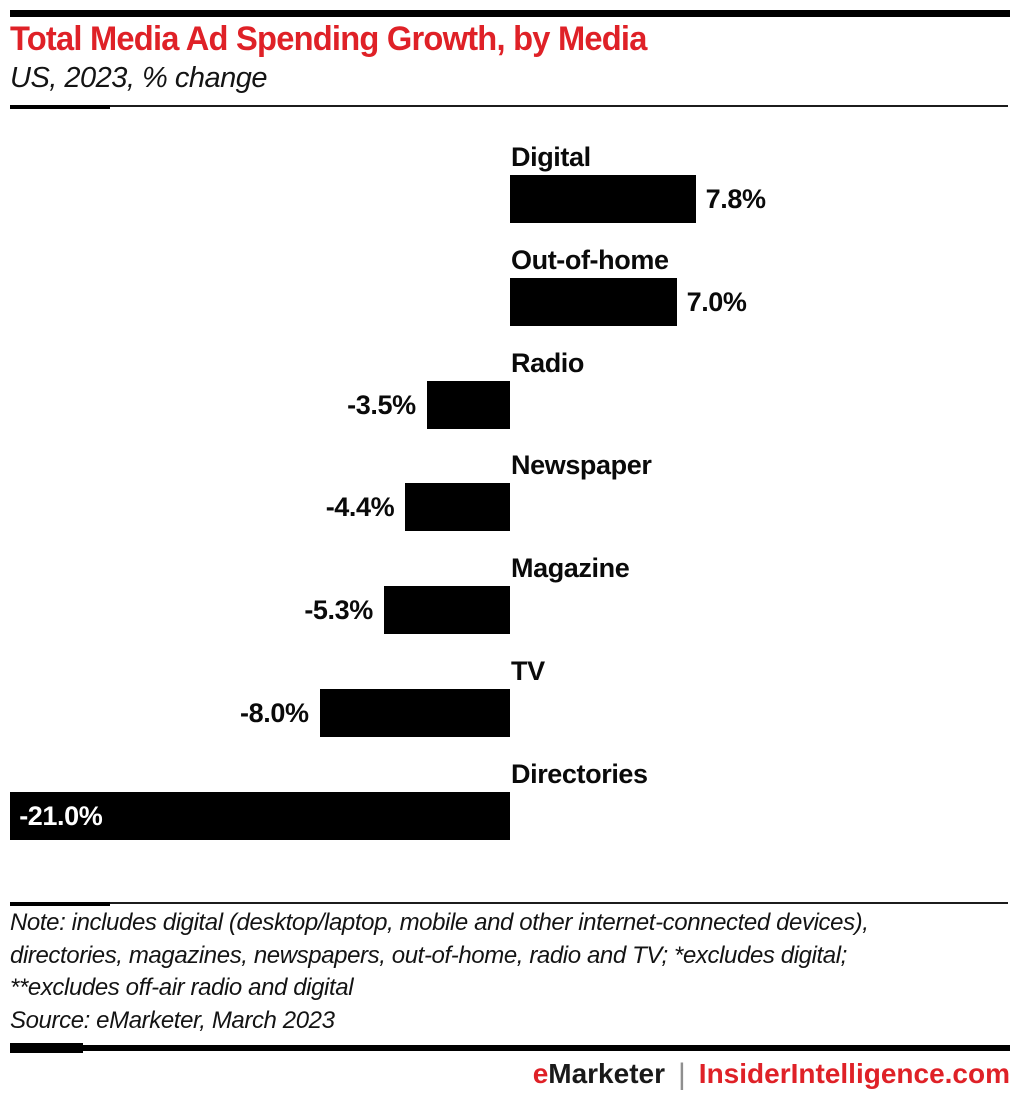  Describe the element at coordinates (590, 259) in the screenshot. I see `category-label: Out-of-home` at that location.